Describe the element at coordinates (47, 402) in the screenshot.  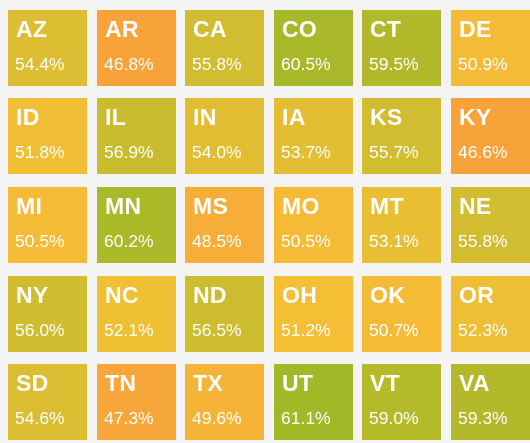
I see `state-tile-sd: SD 54.6%` at that location.